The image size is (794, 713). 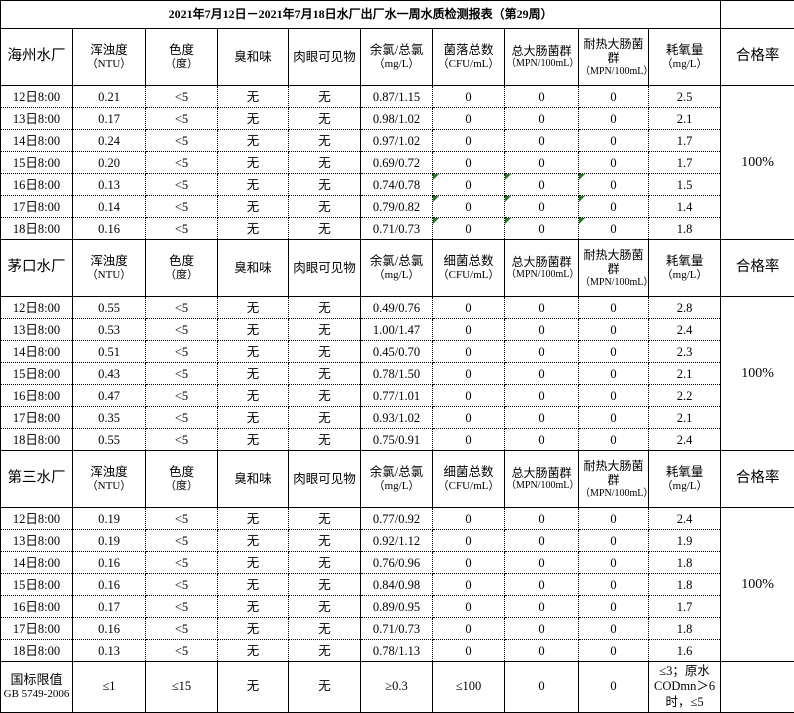 What do you see at coordinates (397, 563) in the screenshot?
I see `cell-chlorine: 0.76/0.96` at bounding box center [397, 563].